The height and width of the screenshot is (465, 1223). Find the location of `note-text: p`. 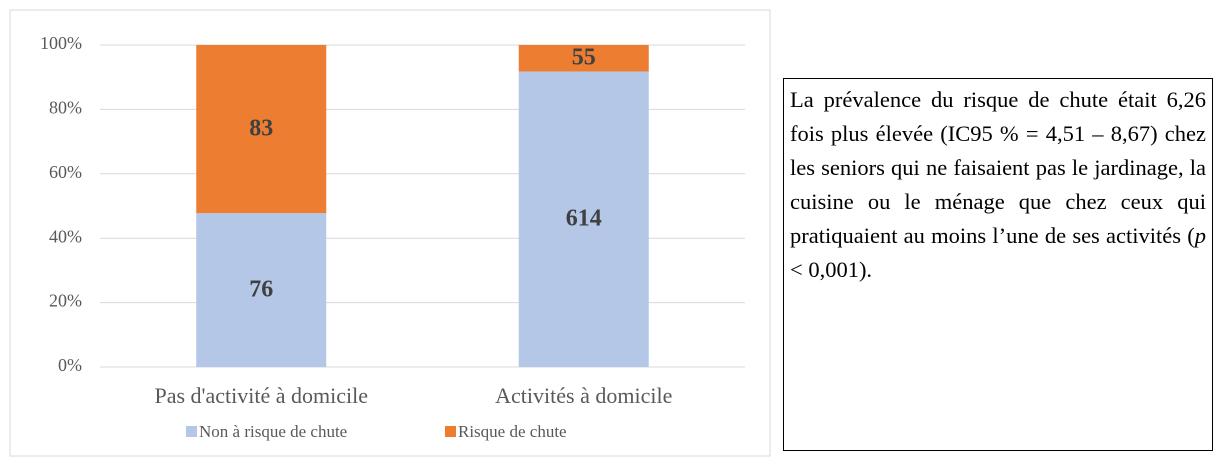

note-text: p is located at coordinates (1200, 235).